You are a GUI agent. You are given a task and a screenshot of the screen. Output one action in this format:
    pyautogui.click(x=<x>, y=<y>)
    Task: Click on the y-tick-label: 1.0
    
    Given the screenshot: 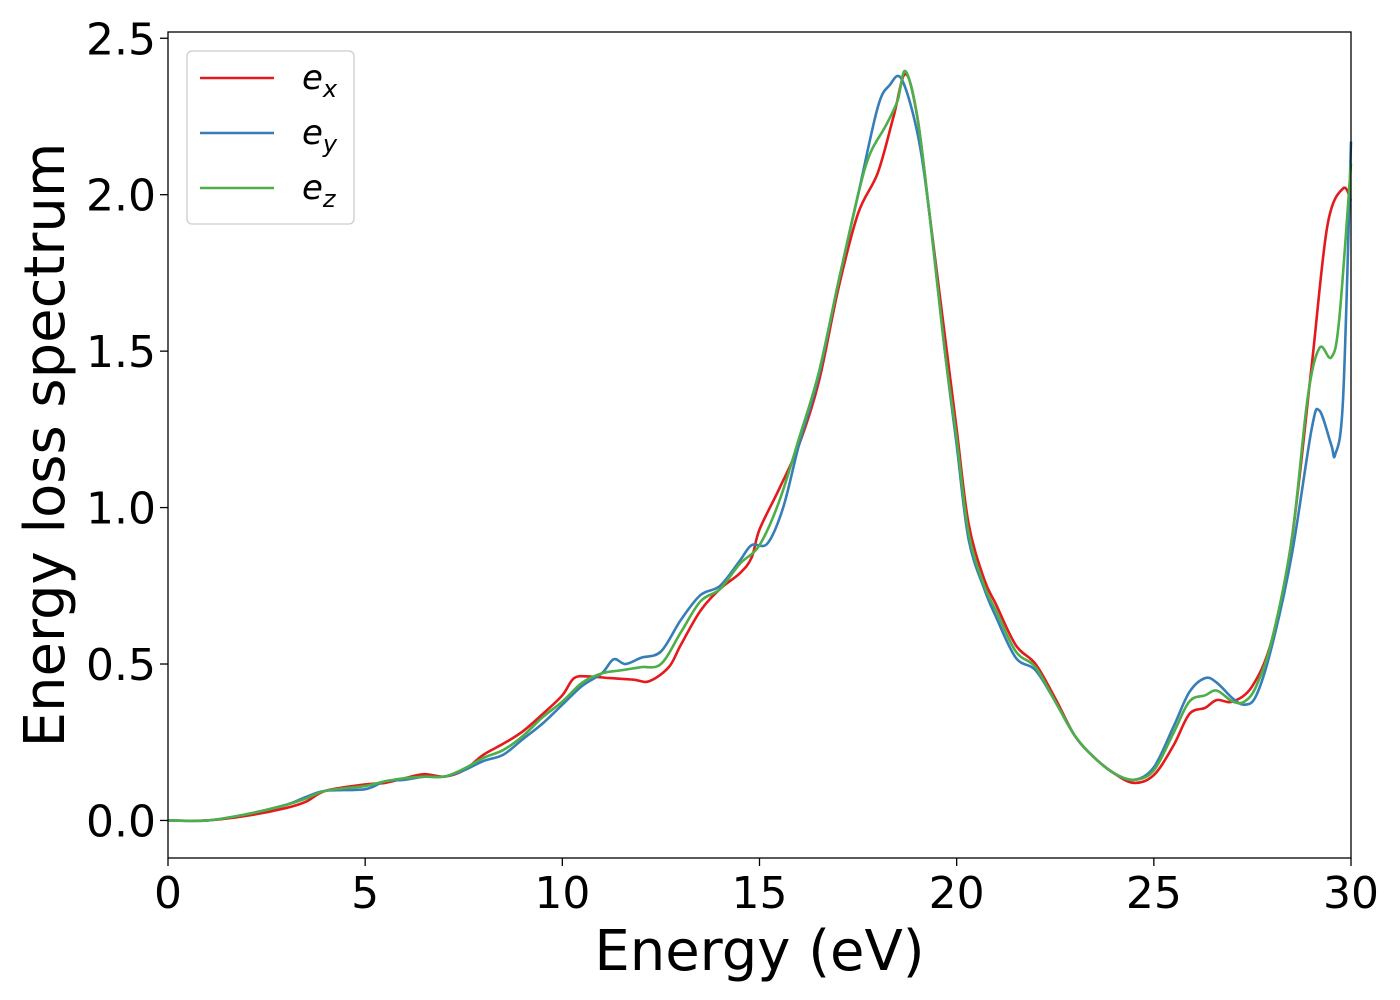 What is the action you would take?
    pyautogui.click(x=121, y=509)
    